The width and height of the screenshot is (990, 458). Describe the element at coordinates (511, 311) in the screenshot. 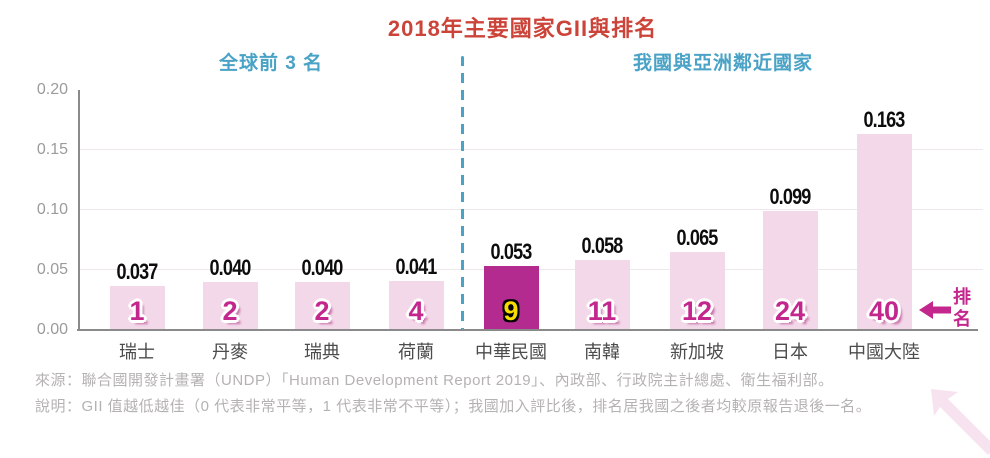

I see `bar-rank-badge: 9` at that location.